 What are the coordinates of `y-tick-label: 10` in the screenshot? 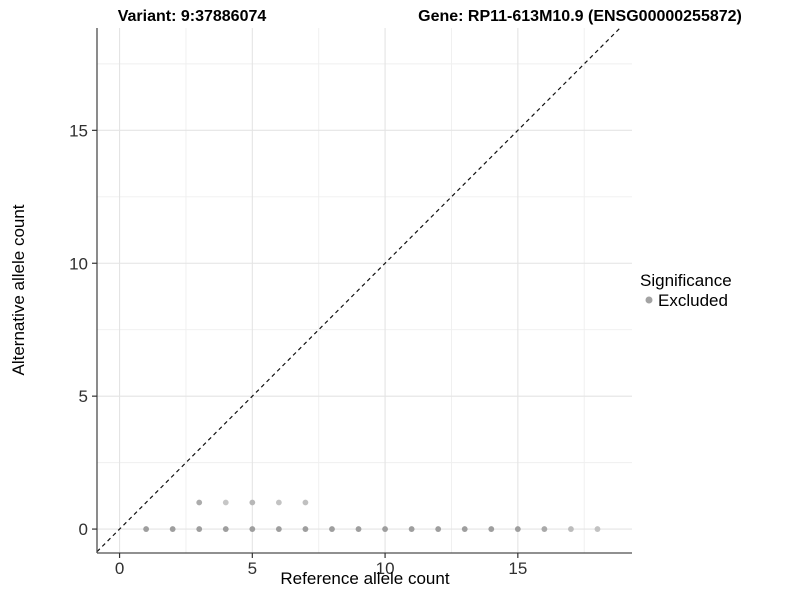 It's located at (78, 263).